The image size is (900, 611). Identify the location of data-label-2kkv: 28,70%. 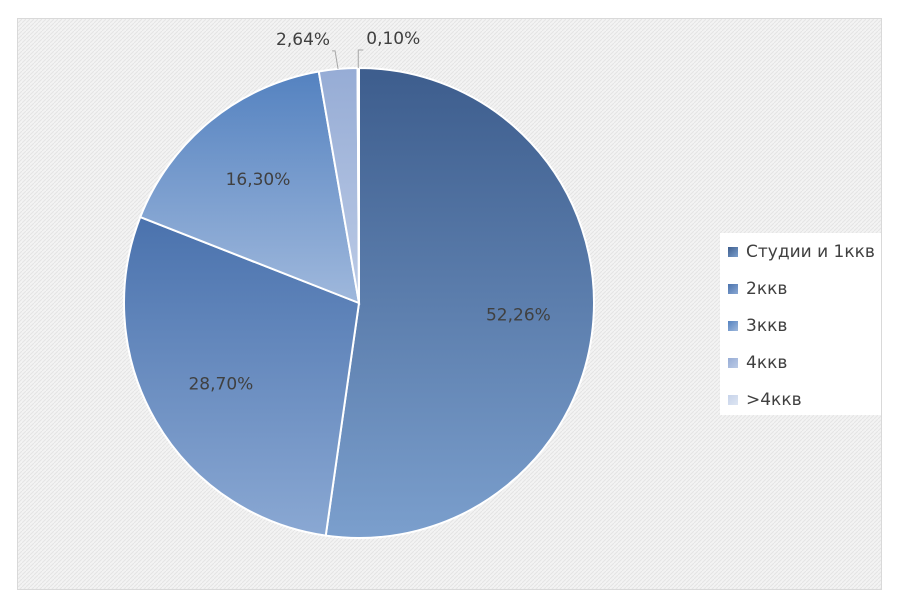
(220, 384).